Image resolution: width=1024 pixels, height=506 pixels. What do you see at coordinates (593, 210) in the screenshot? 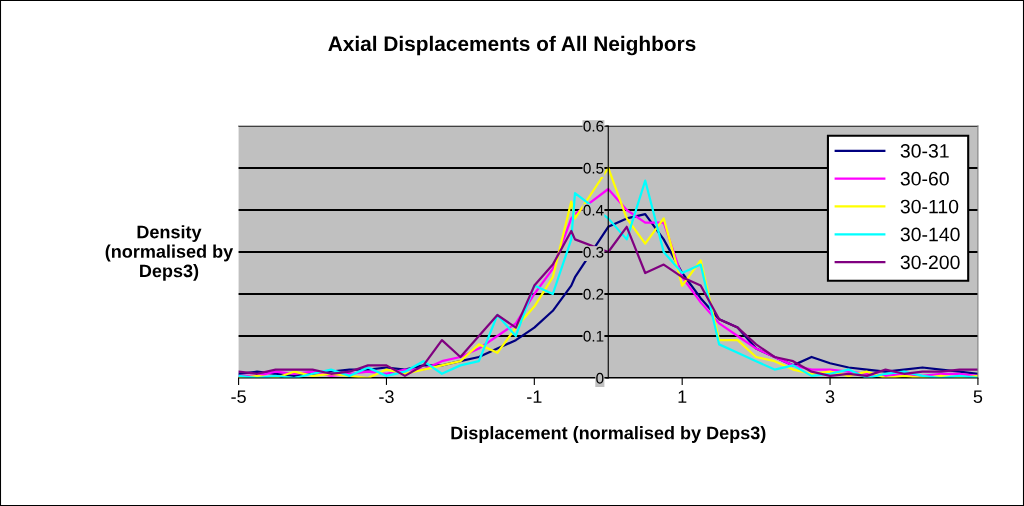
I see `y-tick-label: 0.4` at bounding box center [593, 210].